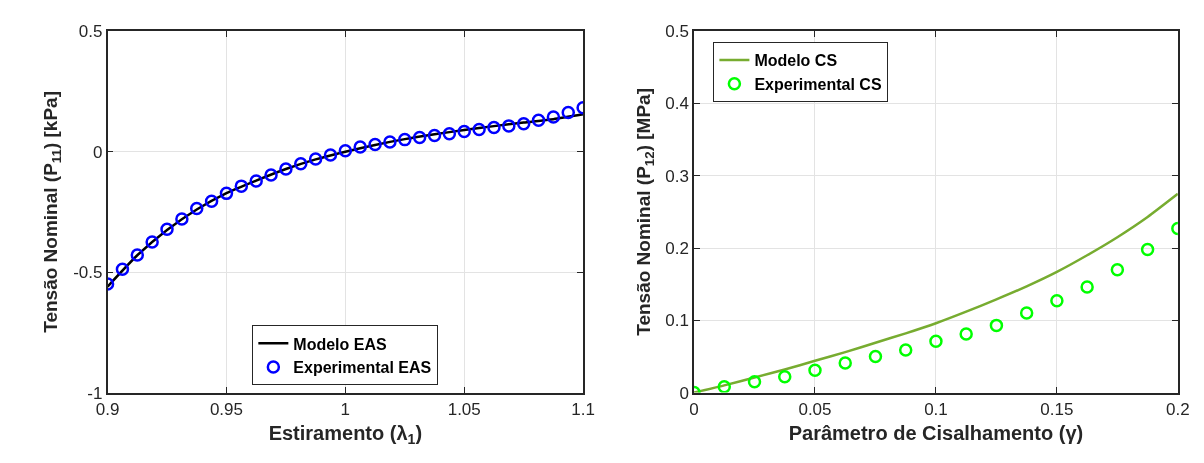 The image size is (1204, 463). I want to click on y-tick-label: 0.4, so click(677, 104).